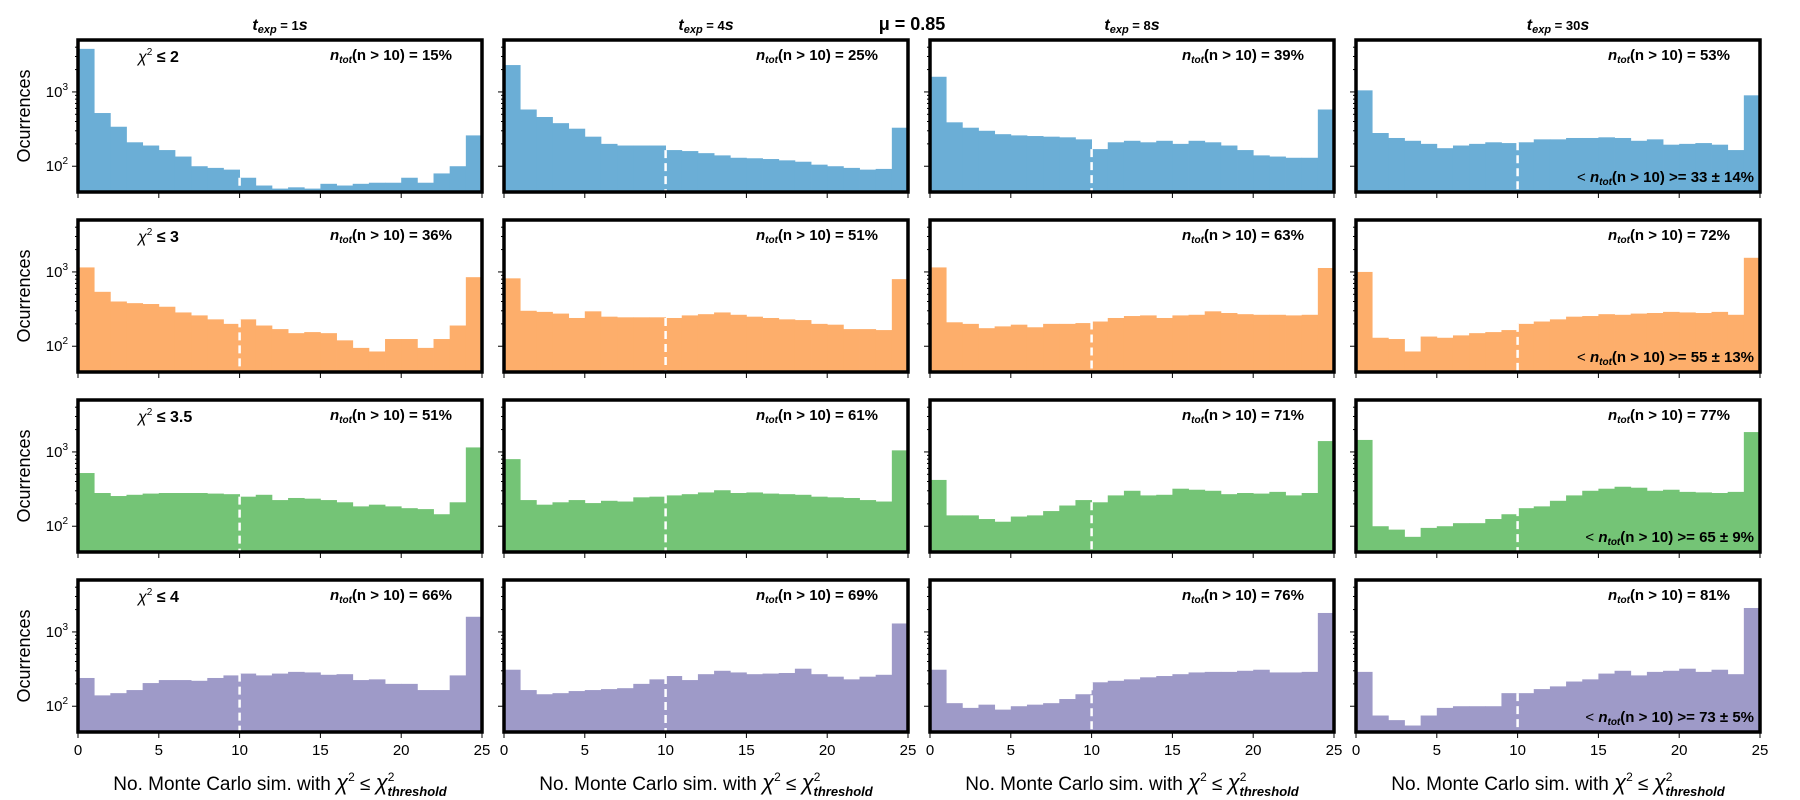 Image resolution: width=1800 pixels, height=800 pixels. I want to click on ntot-annotation: ntot(n > 10) = 71%, so click(1243, 416).